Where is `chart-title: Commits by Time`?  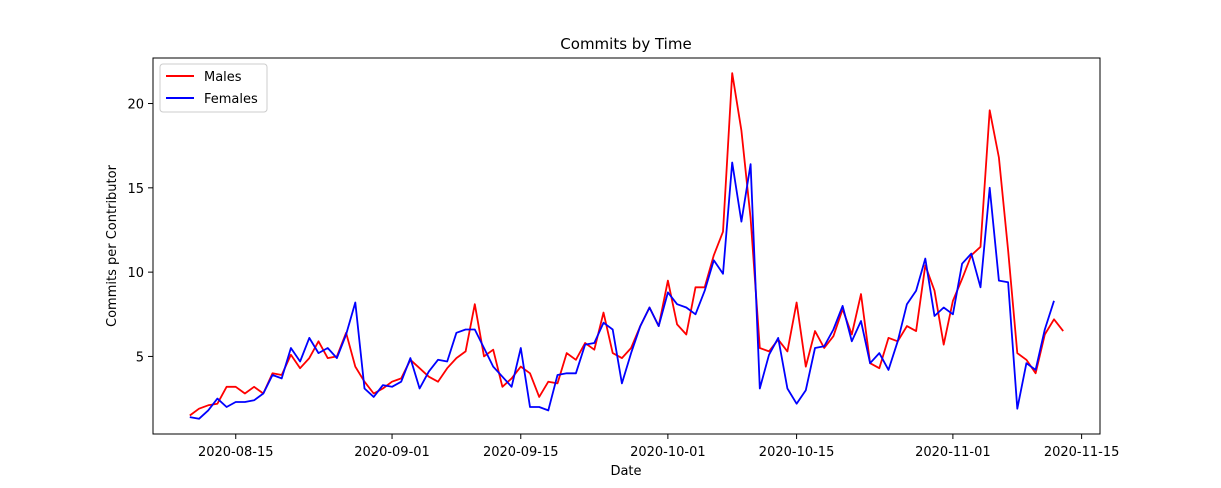
chart-title: Commits by Time is located at coordinates (625, 44).